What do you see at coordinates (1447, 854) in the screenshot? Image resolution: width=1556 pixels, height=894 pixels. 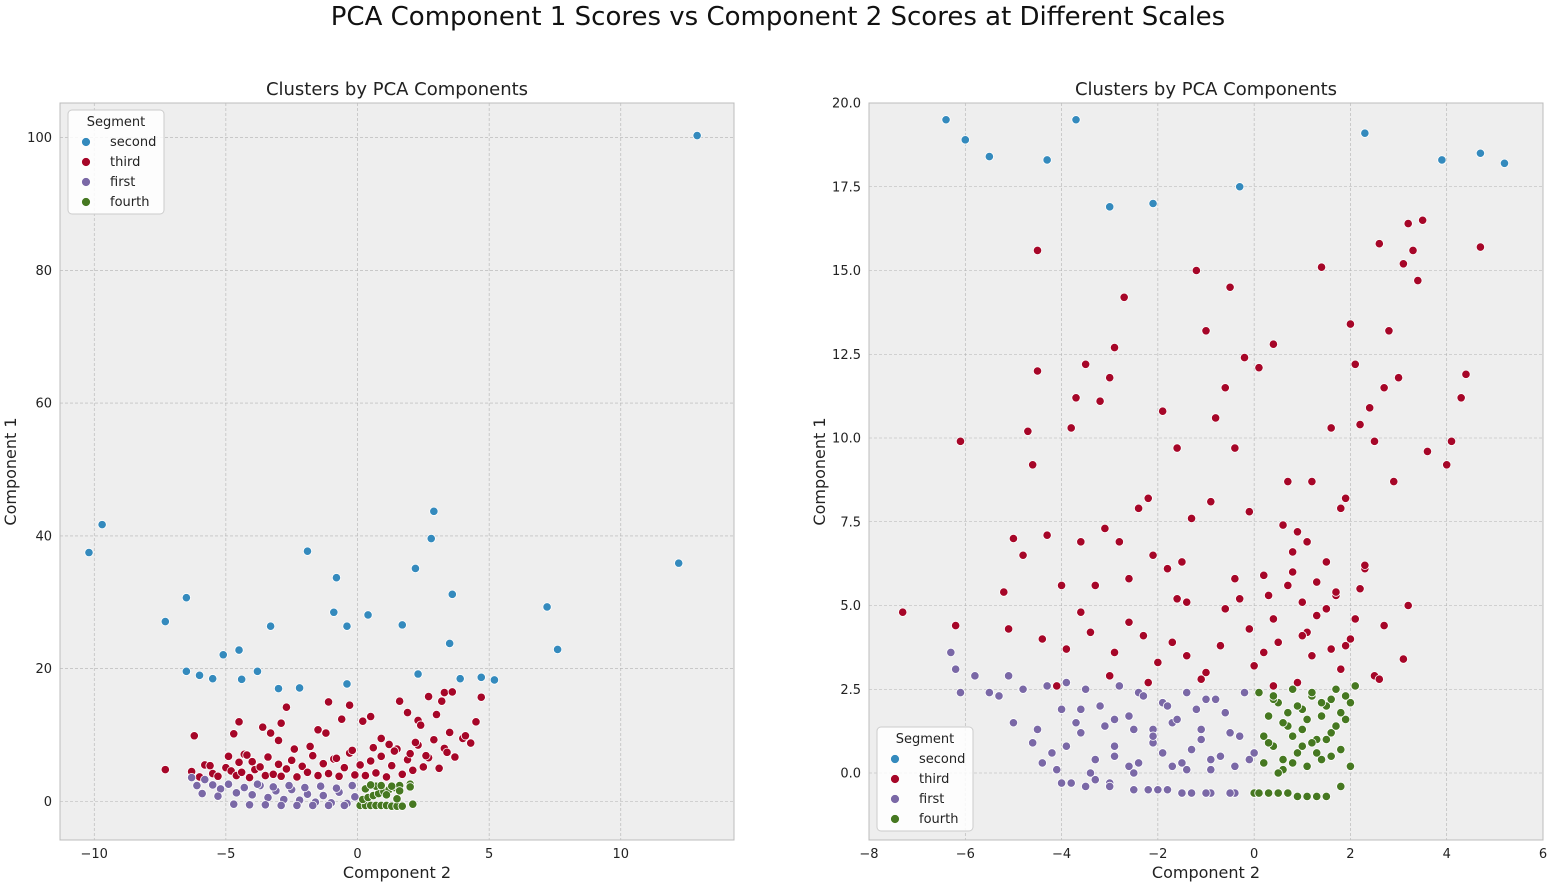 I see `x-tick-label: 4` at bounding box center [1447, 854].